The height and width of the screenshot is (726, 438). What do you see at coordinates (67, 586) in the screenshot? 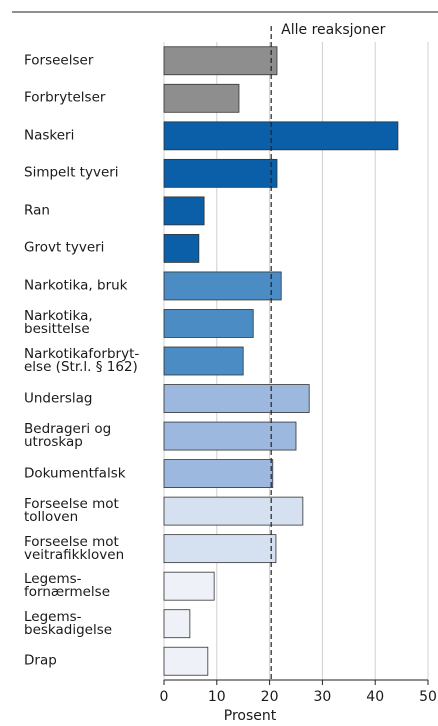
I see `category-label: Legems- fornærmelse` at bounding box center [67, 586].